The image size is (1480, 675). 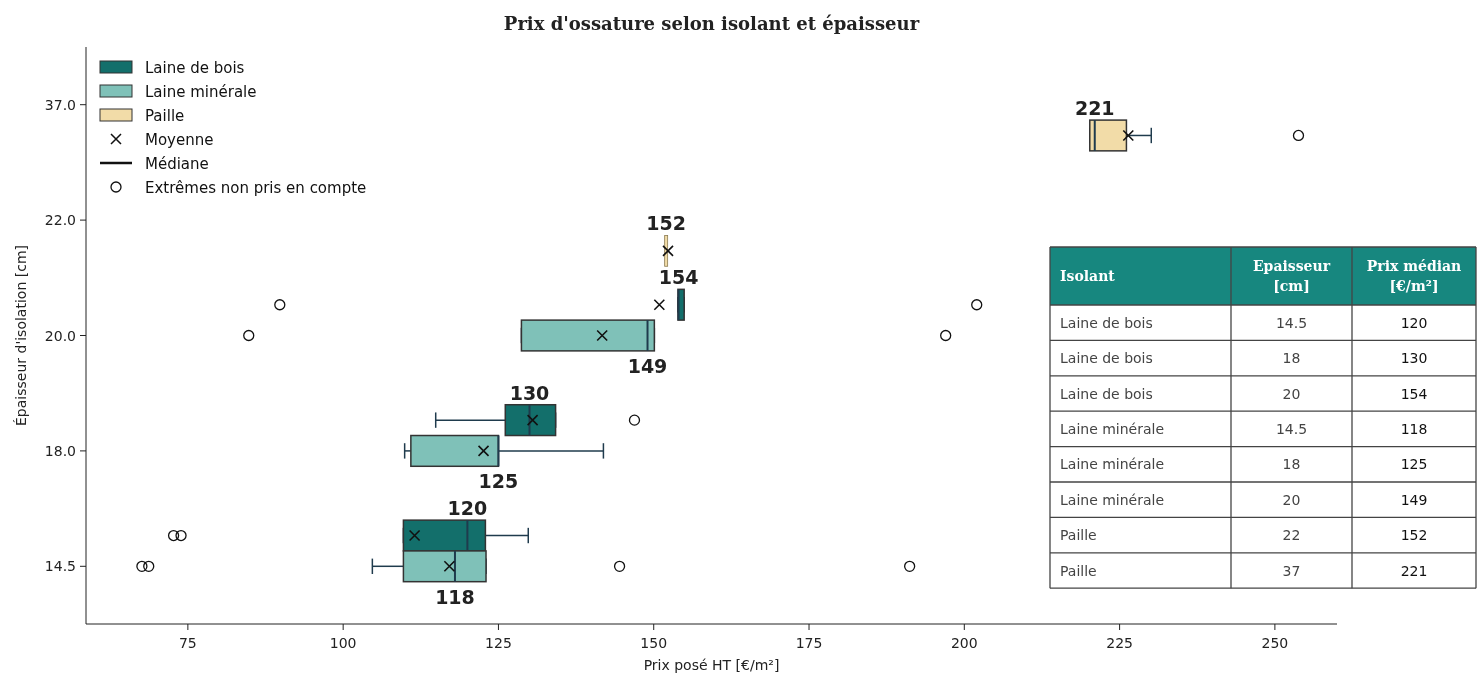 What do you see at coordinates (60, 335) in the screenshot?
I see `y-tick-label: 20.0` at bounding box center [60, 335].